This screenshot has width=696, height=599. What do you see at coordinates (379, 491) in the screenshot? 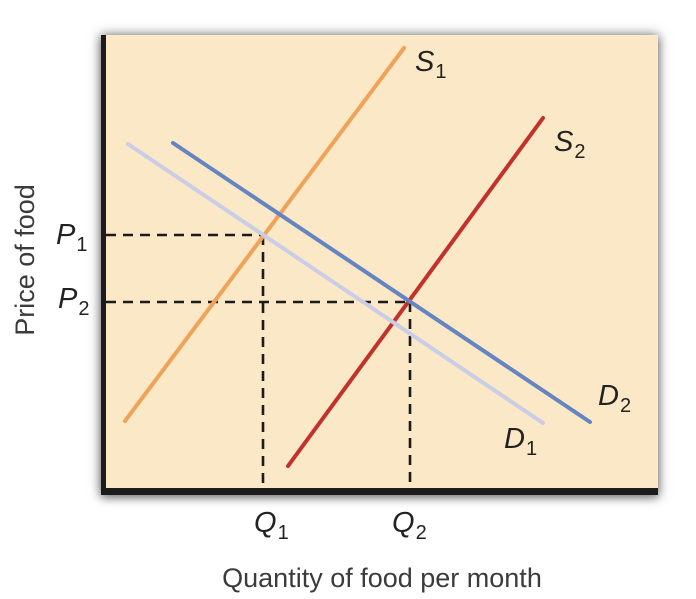
I see `x-axis-line` at bounding box center [379, 491].